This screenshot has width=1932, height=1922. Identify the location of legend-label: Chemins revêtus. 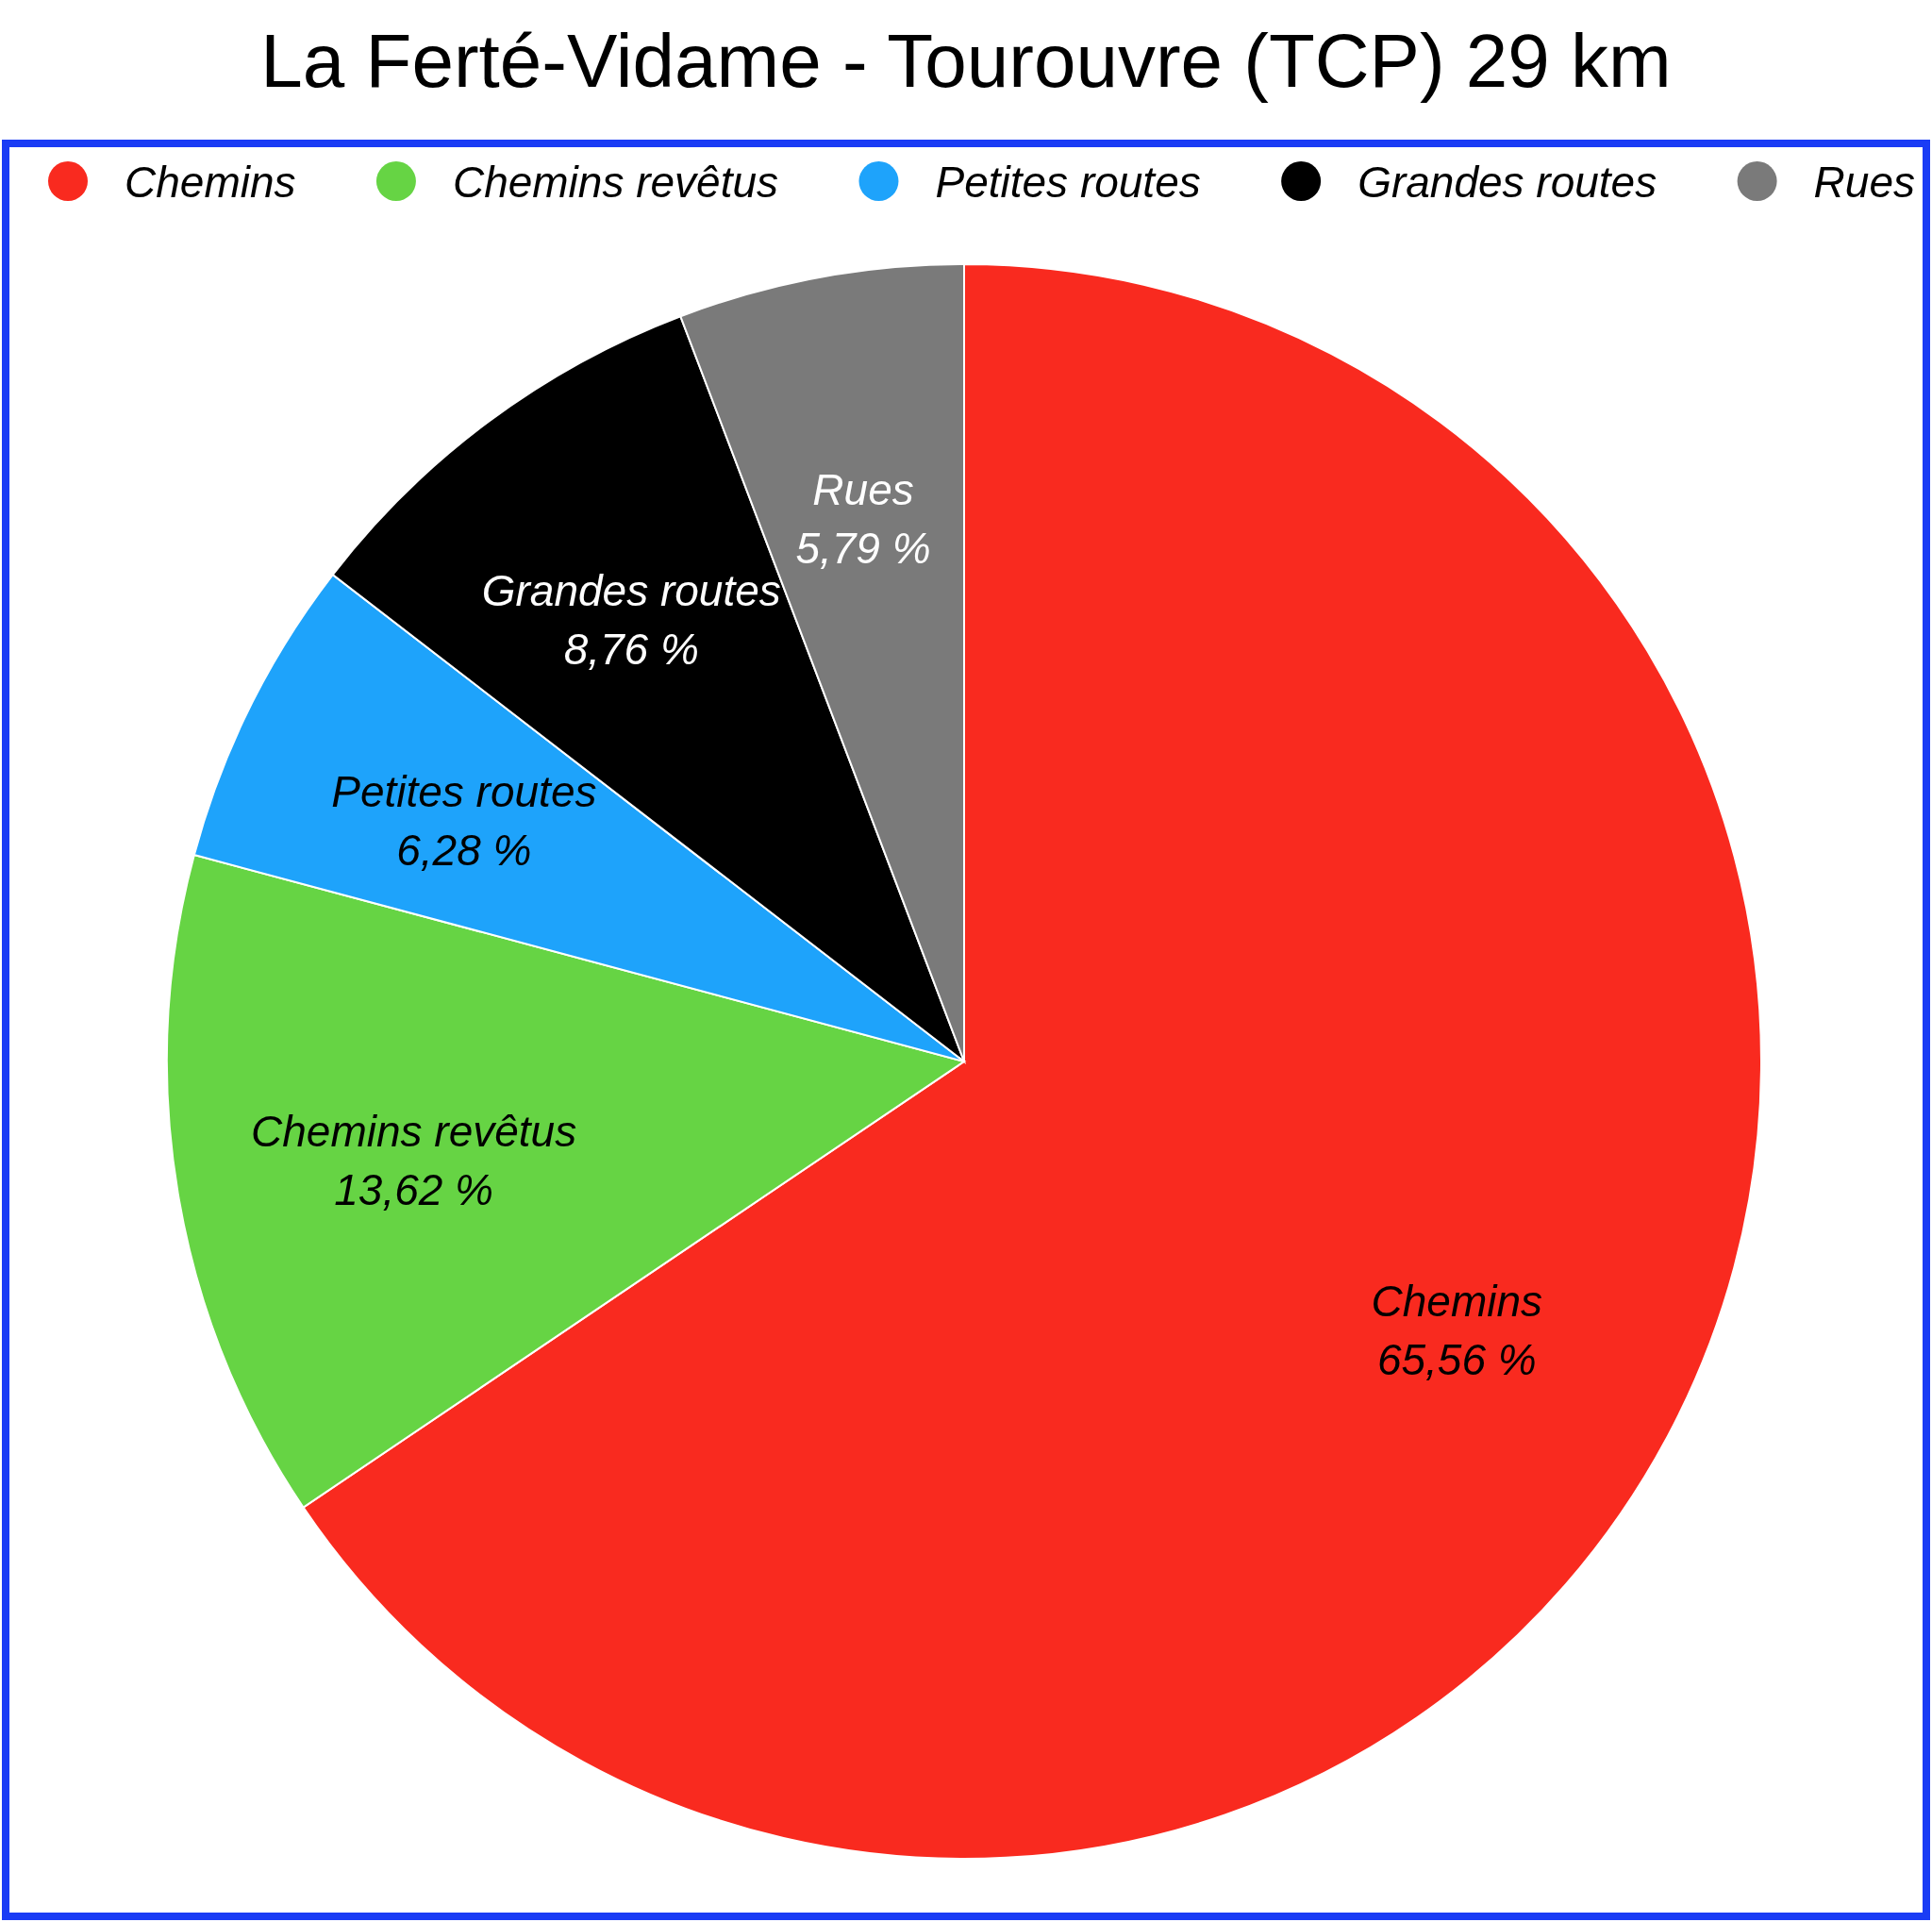
(615, 182).